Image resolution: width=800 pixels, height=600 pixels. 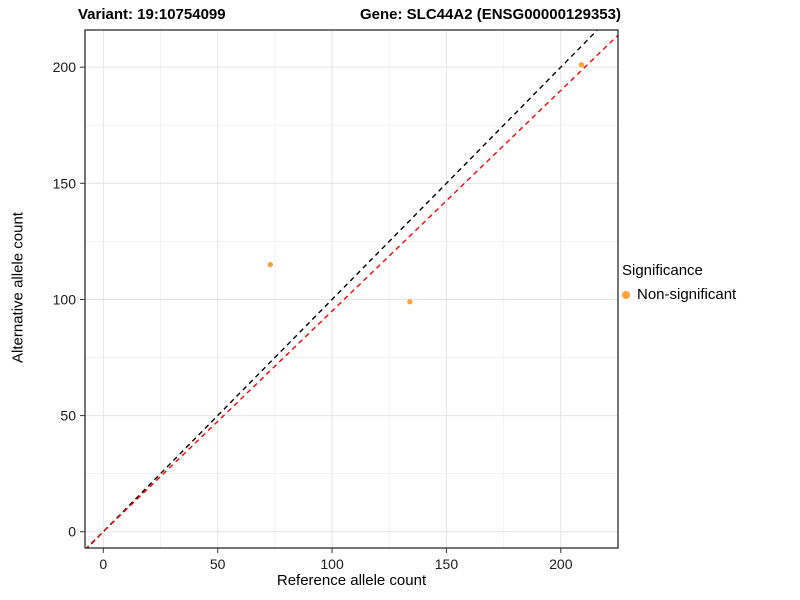 What do you see at coordinates (18, 287) in the screenshot?
I see `y-axis-label: Alternative allele count` at bounding box center [18, 287].